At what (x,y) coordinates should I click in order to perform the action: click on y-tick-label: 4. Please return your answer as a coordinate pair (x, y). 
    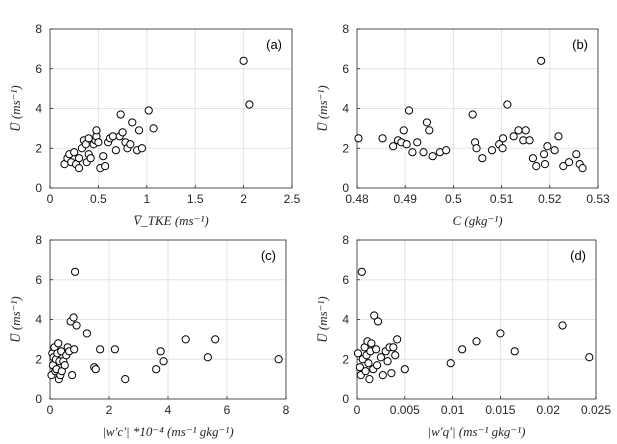
    Looking at the image, I should click on (345, 320).